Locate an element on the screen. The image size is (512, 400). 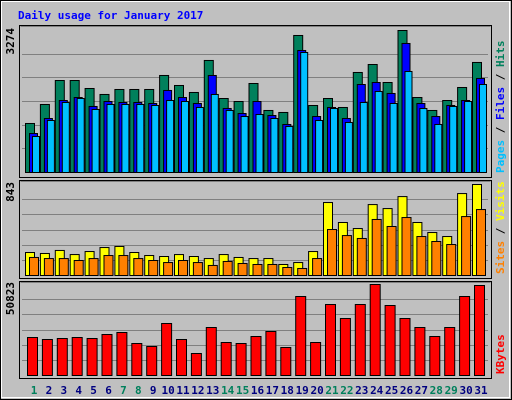
x-tick-label: 30 is located at coordinates (465, 390).